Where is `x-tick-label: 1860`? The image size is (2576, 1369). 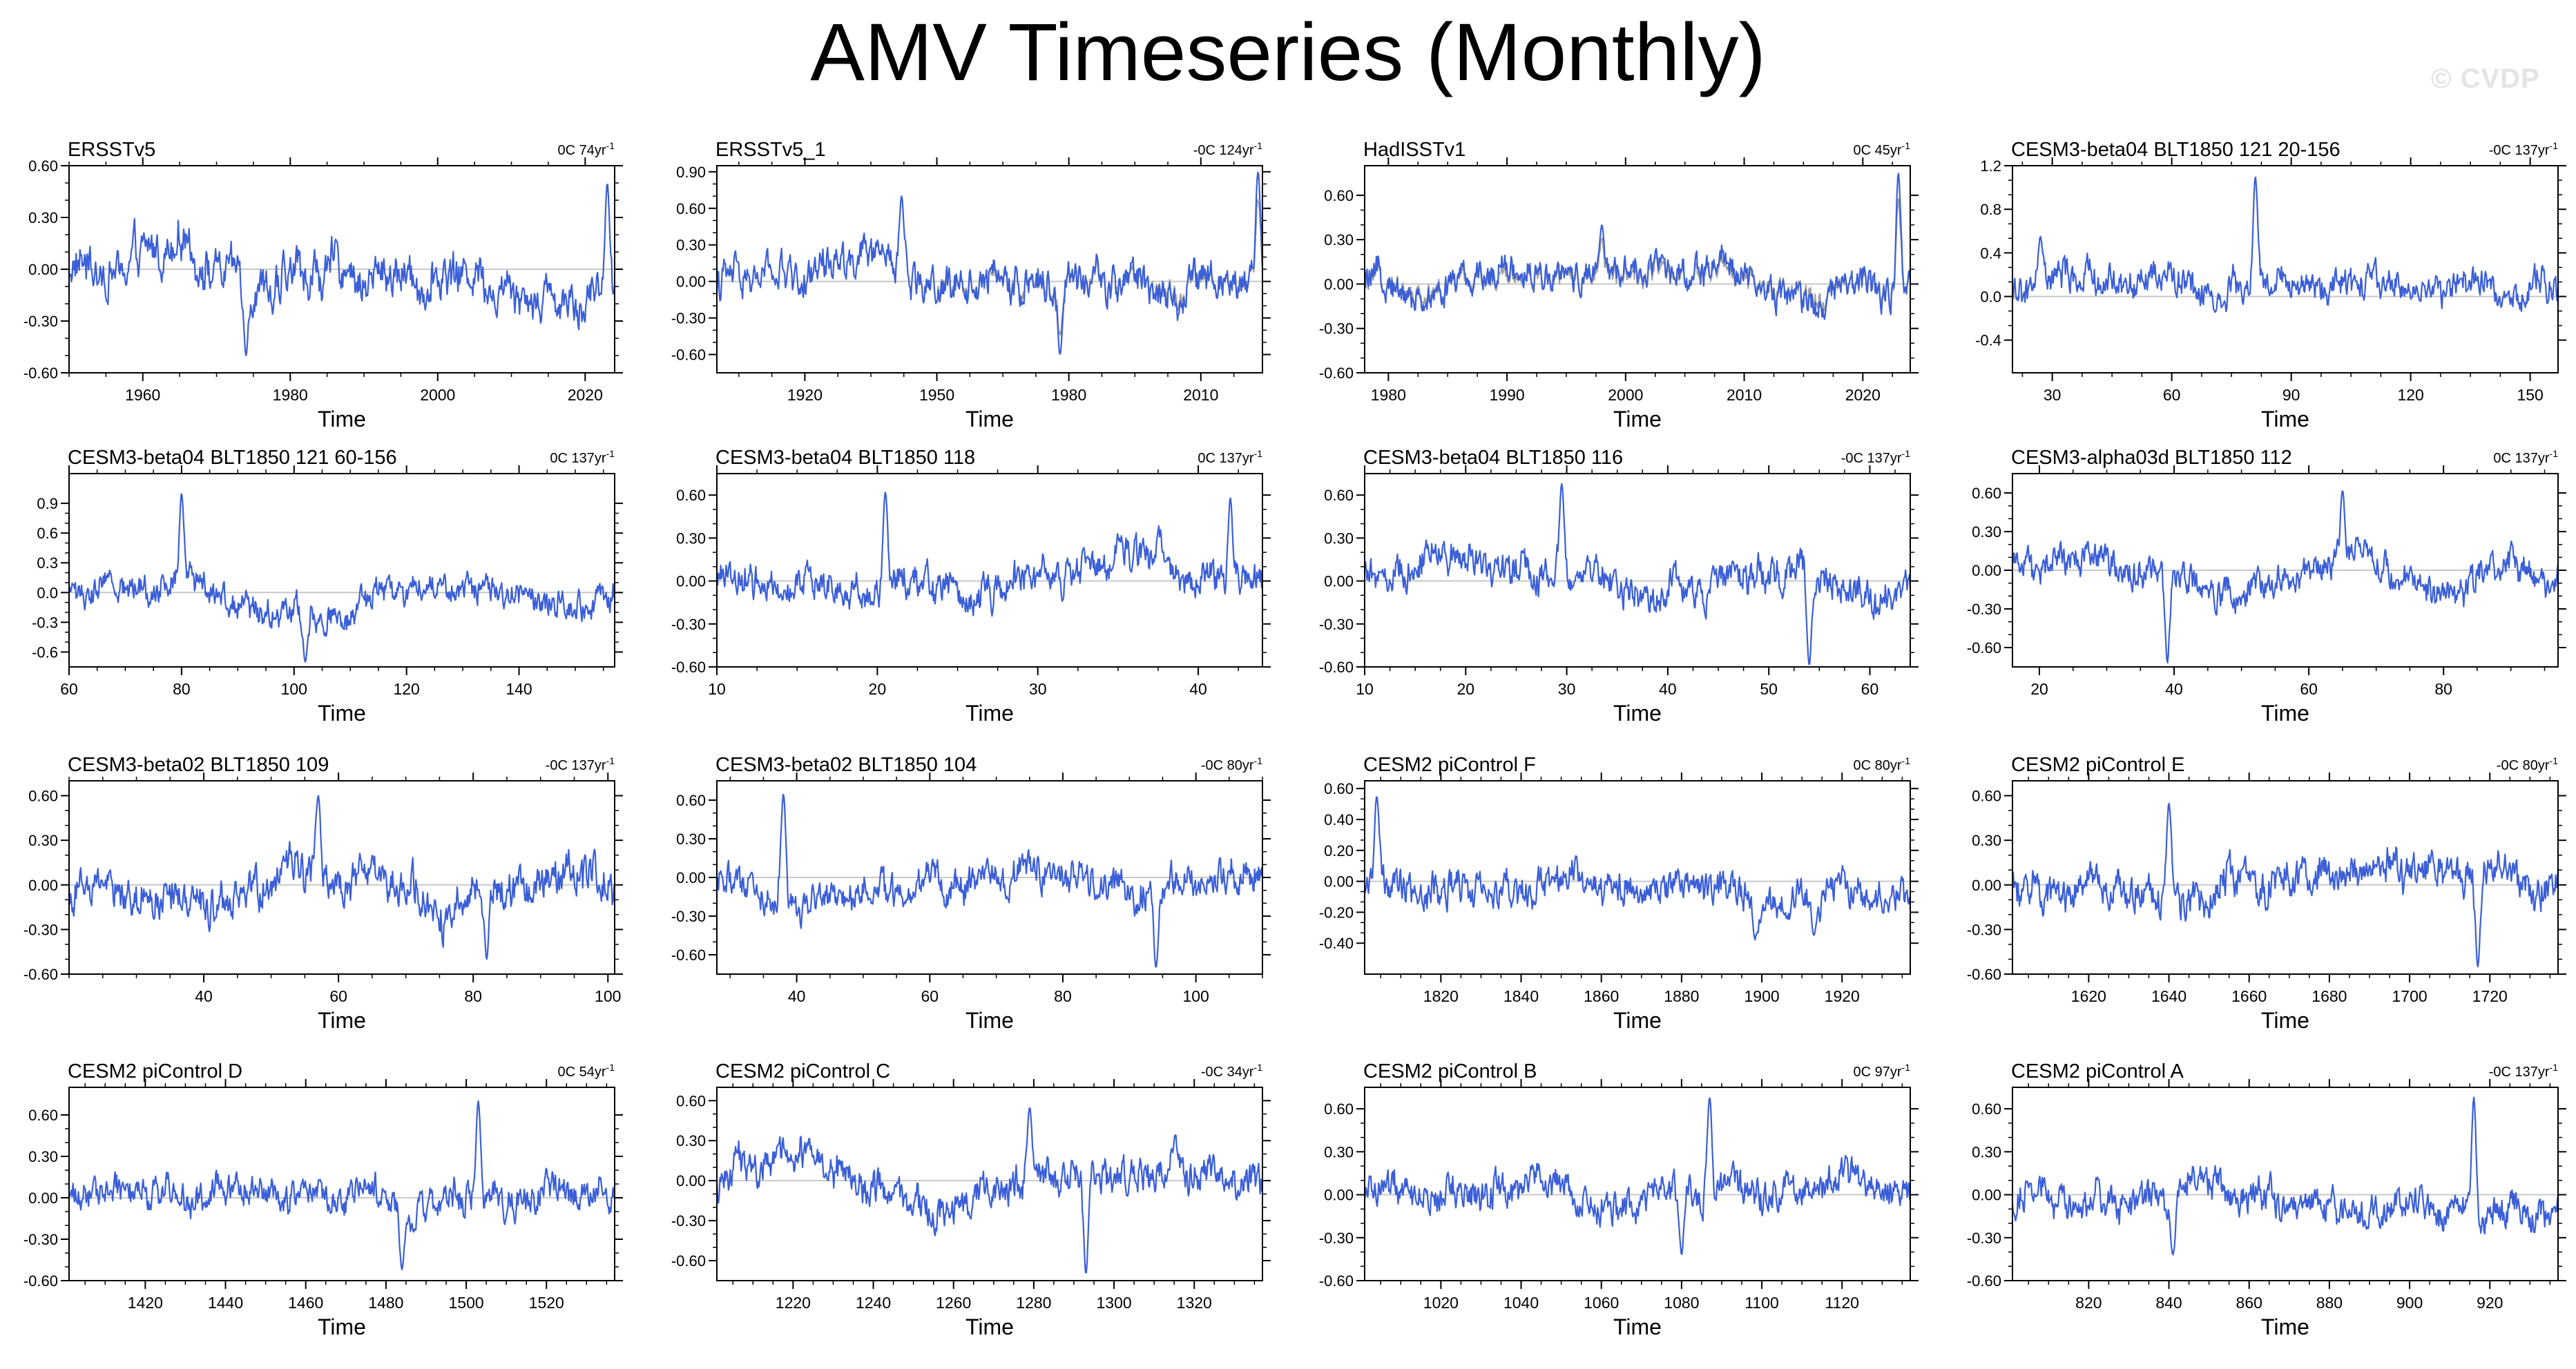
x-tick-label: 1860 is located at coordinates (1601, 996).